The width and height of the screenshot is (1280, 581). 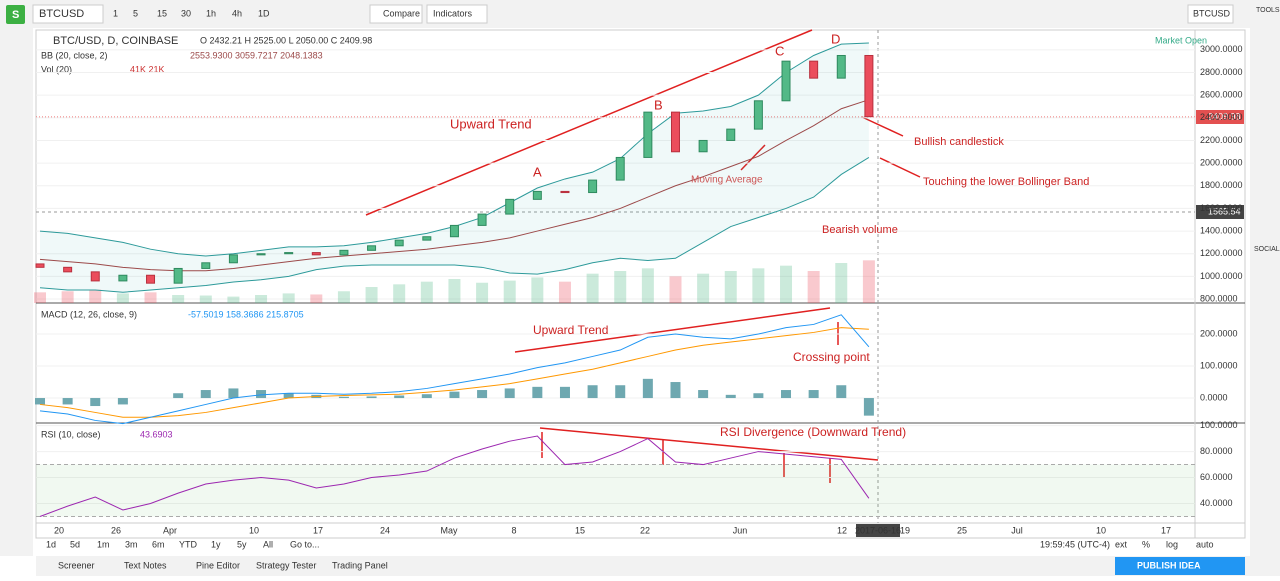 I want to click on legend-vol-values: 41K 21K, so click(x=147, y=69).